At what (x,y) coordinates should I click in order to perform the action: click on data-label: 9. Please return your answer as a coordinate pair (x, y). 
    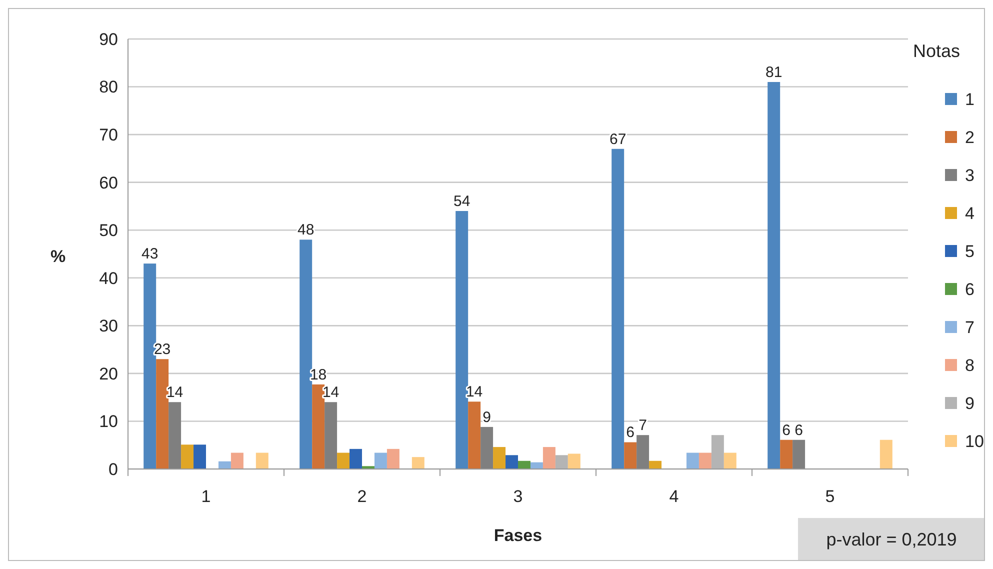
    Looking at the image, I should click on (486, 417).